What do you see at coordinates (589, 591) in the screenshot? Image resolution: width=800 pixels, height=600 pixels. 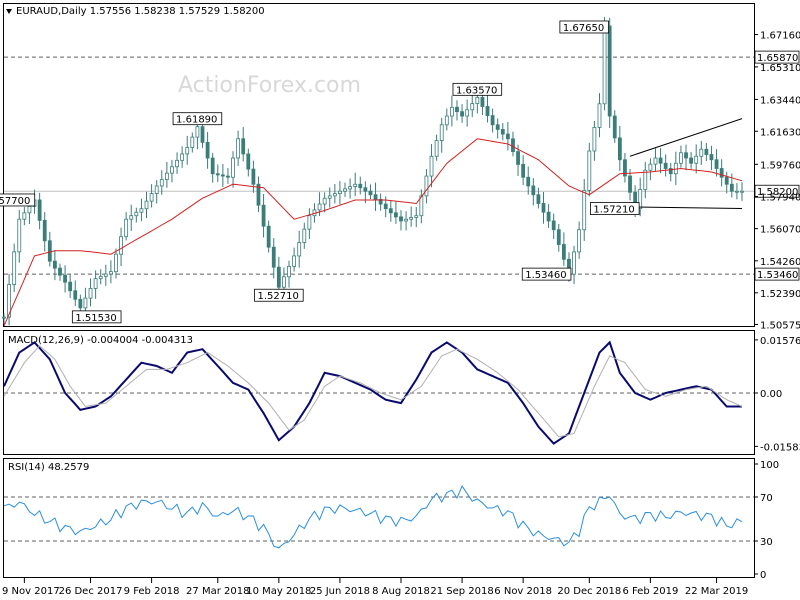 I see `x-tick-label: 20 Dec 2018` at bounding box center [589, 591].